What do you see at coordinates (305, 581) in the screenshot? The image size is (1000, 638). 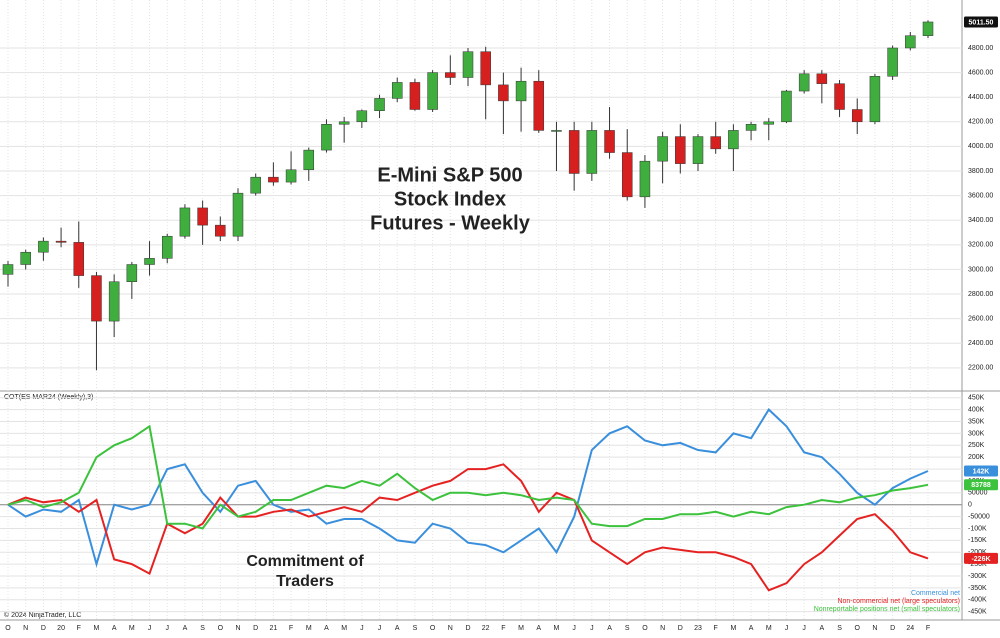 I see `annotation: Traders` at bounding box center [305, 581].